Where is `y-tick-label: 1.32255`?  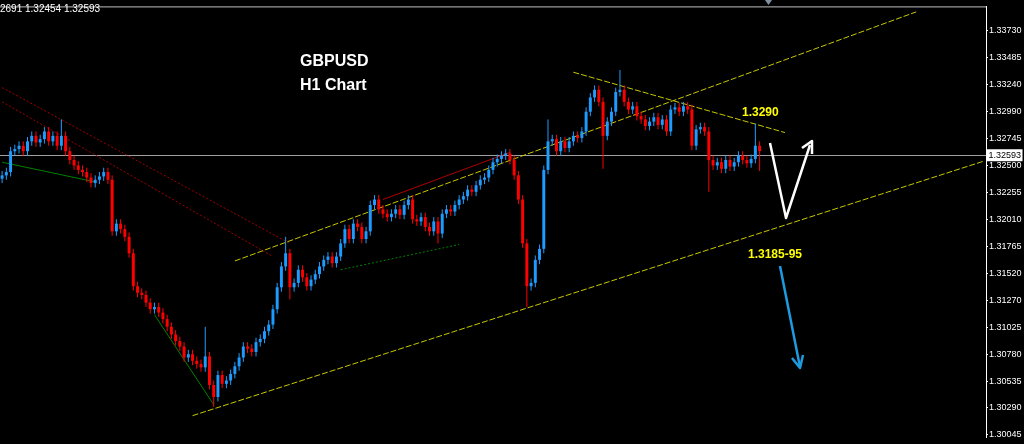
y-tick-label: 1.32255 is located at coordinates (1005, 191).